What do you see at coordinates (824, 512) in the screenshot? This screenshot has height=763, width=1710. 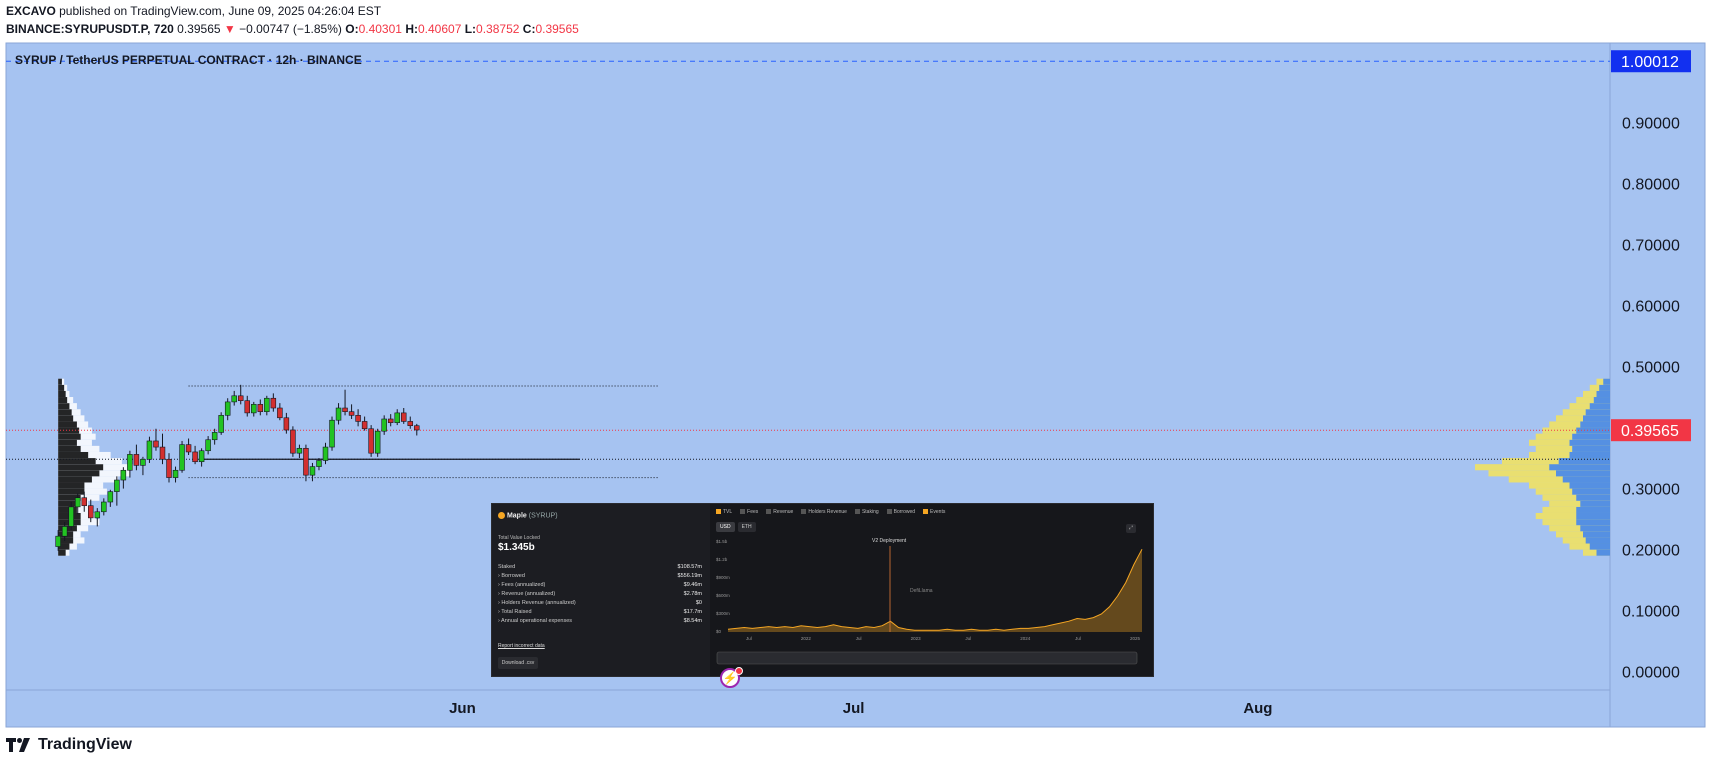 I see `inset-legend-item: Holders Revenue` at bounding box center [824, 512].